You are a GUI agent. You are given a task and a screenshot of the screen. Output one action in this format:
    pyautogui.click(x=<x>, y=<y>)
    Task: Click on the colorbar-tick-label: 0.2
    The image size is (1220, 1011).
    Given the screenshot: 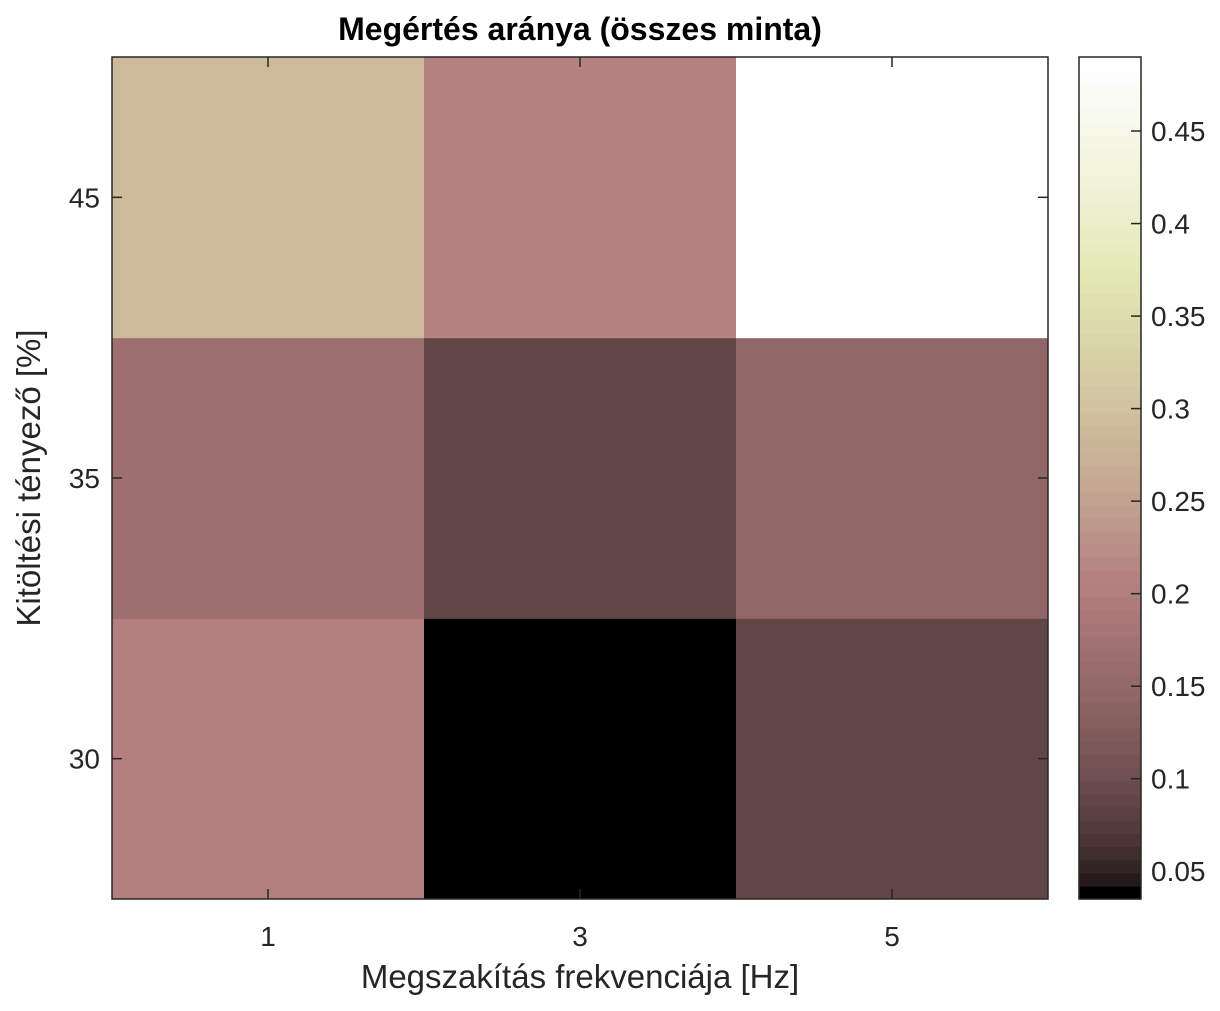 What is the action you would take?
    pyautogui.click(x=1170, y=594)
    